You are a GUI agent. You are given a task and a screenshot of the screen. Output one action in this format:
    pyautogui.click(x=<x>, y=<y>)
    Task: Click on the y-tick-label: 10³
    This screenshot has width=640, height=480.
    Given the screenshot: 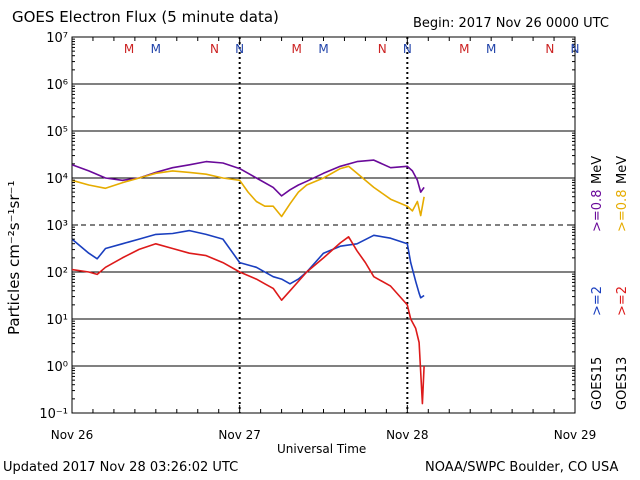 What is the action you would take?
    pyautogui.click(x=57, y=226)
    